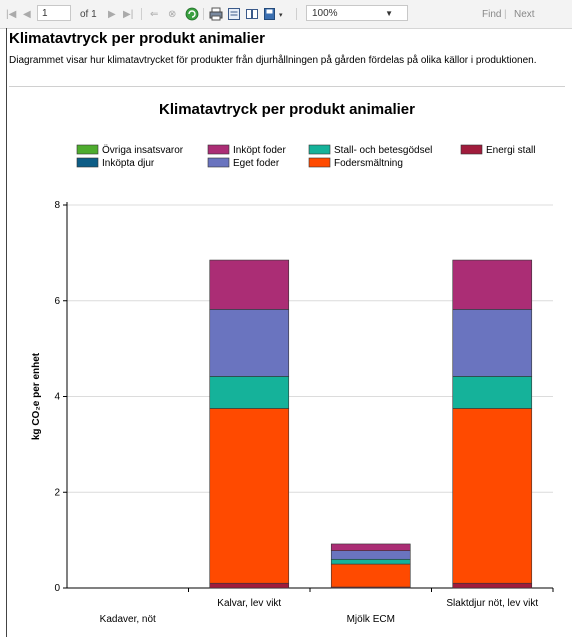 The height and width of the screenshot is (637, 572). I want to click on first-page-icon: |◀, so click(11, 14).